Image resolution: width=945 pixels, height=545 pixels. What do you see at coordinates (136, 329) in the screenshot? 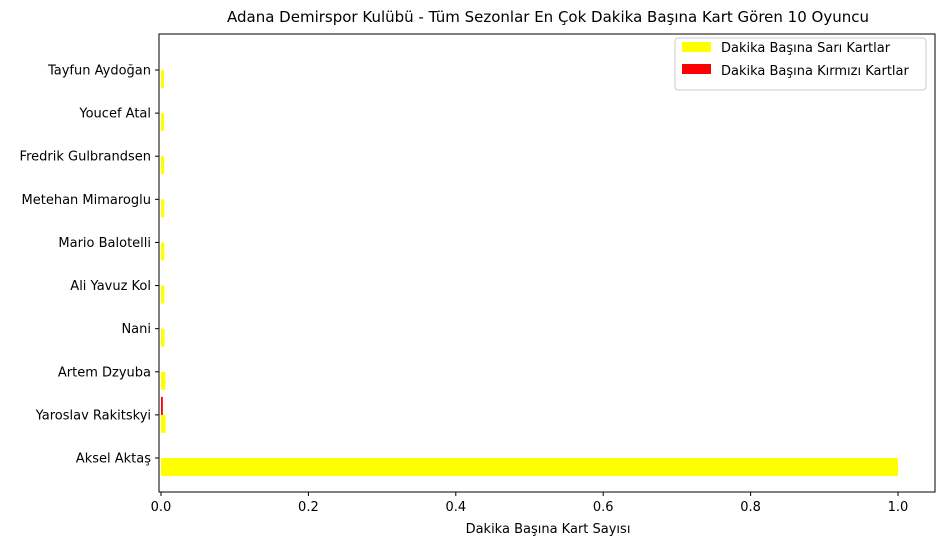
I see `y-tick-label-3: Nani` at bounding box center [136, 329].